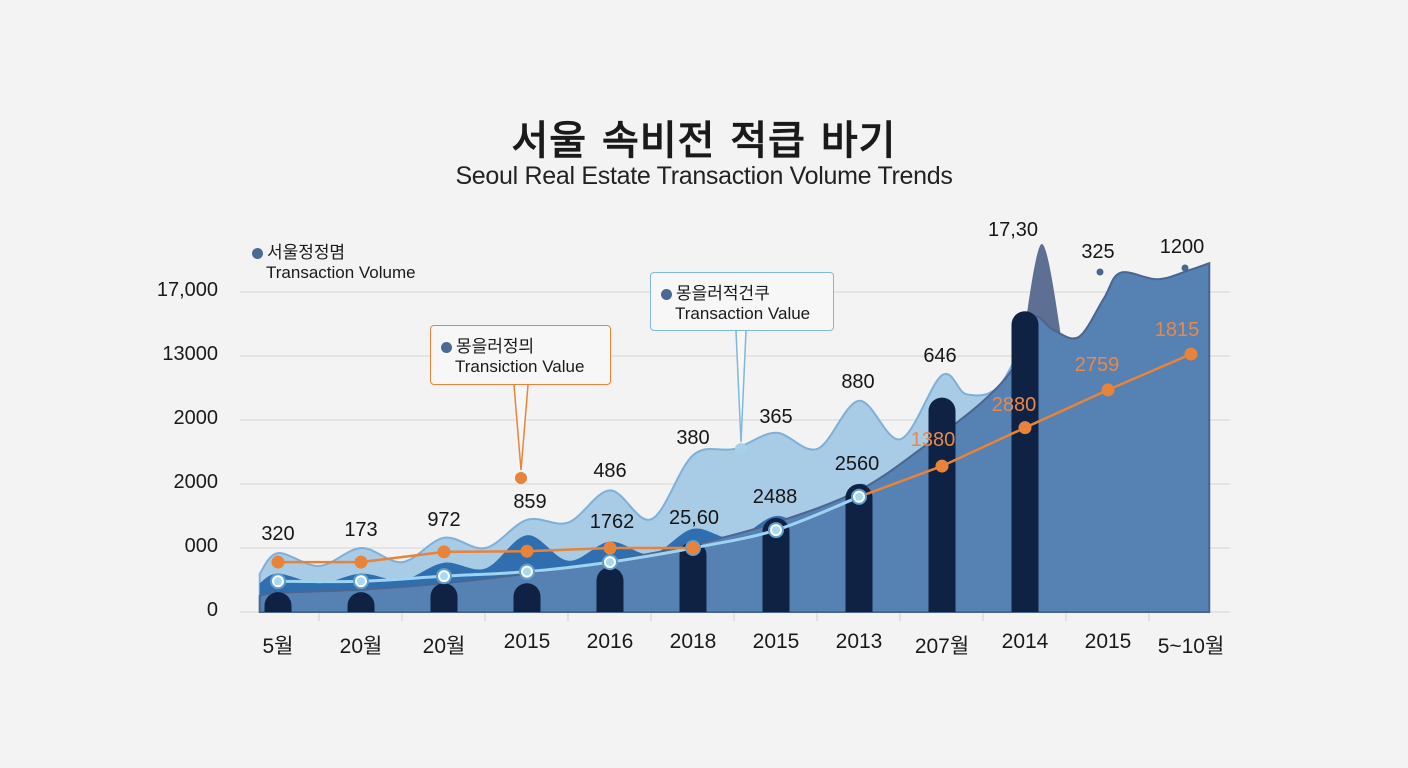 This screenshot has height=768, width=1408. Describe the element at coordinates (361, 530) in the screenshot. I see `data-label: 173` at that location.